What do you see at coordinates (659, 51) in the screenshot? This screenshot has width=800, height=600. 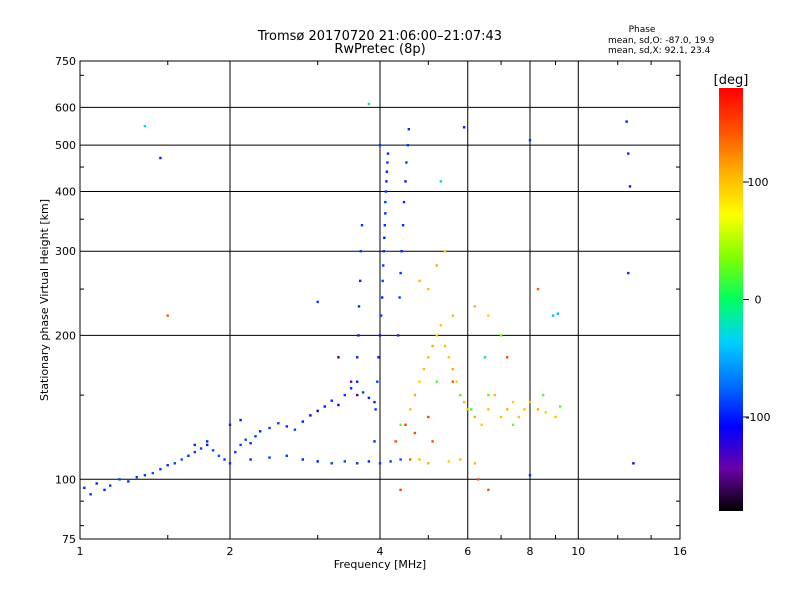 I see `phase-line-x: mean, sd,X: 92.1, 23.4` at bounding box center [659, 51].